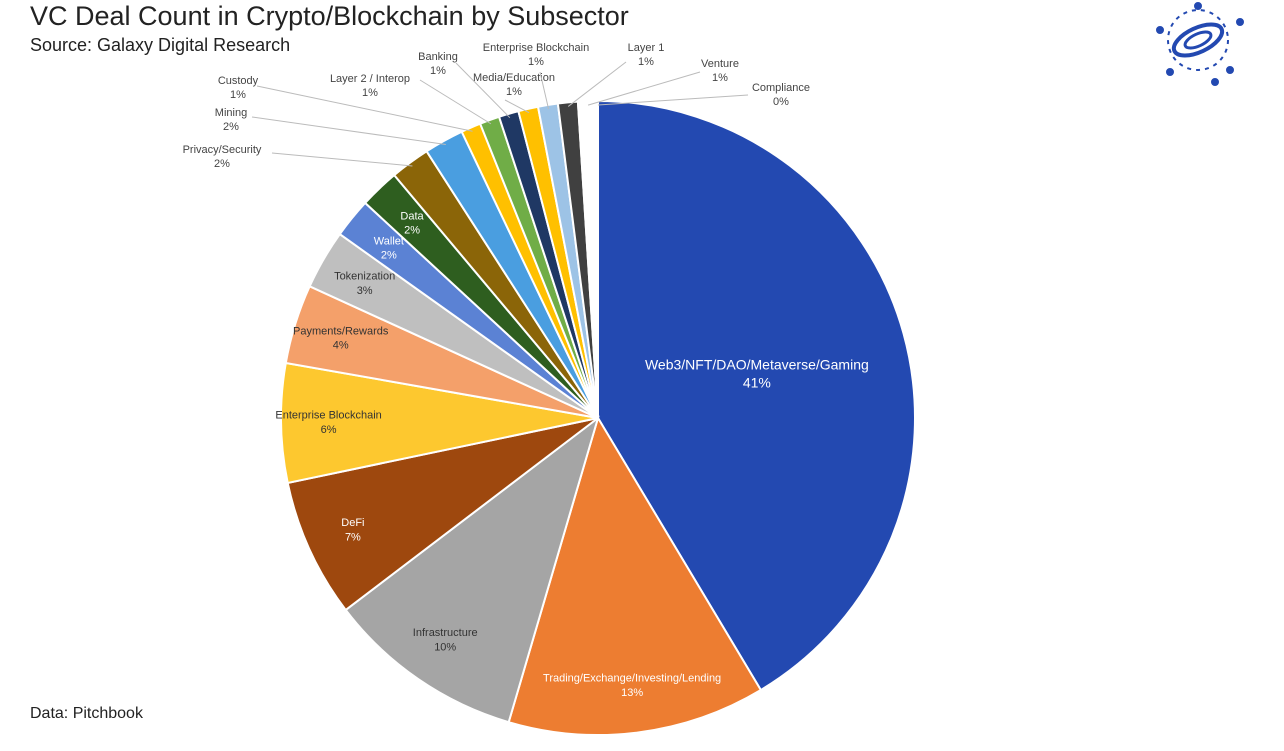 The width and height of the screenshot is (1284, 751). What do you see at coordinates (445, 633) in the screenshot?
I see `slice-label: Infrastructure` at bounding box center [445, 633].